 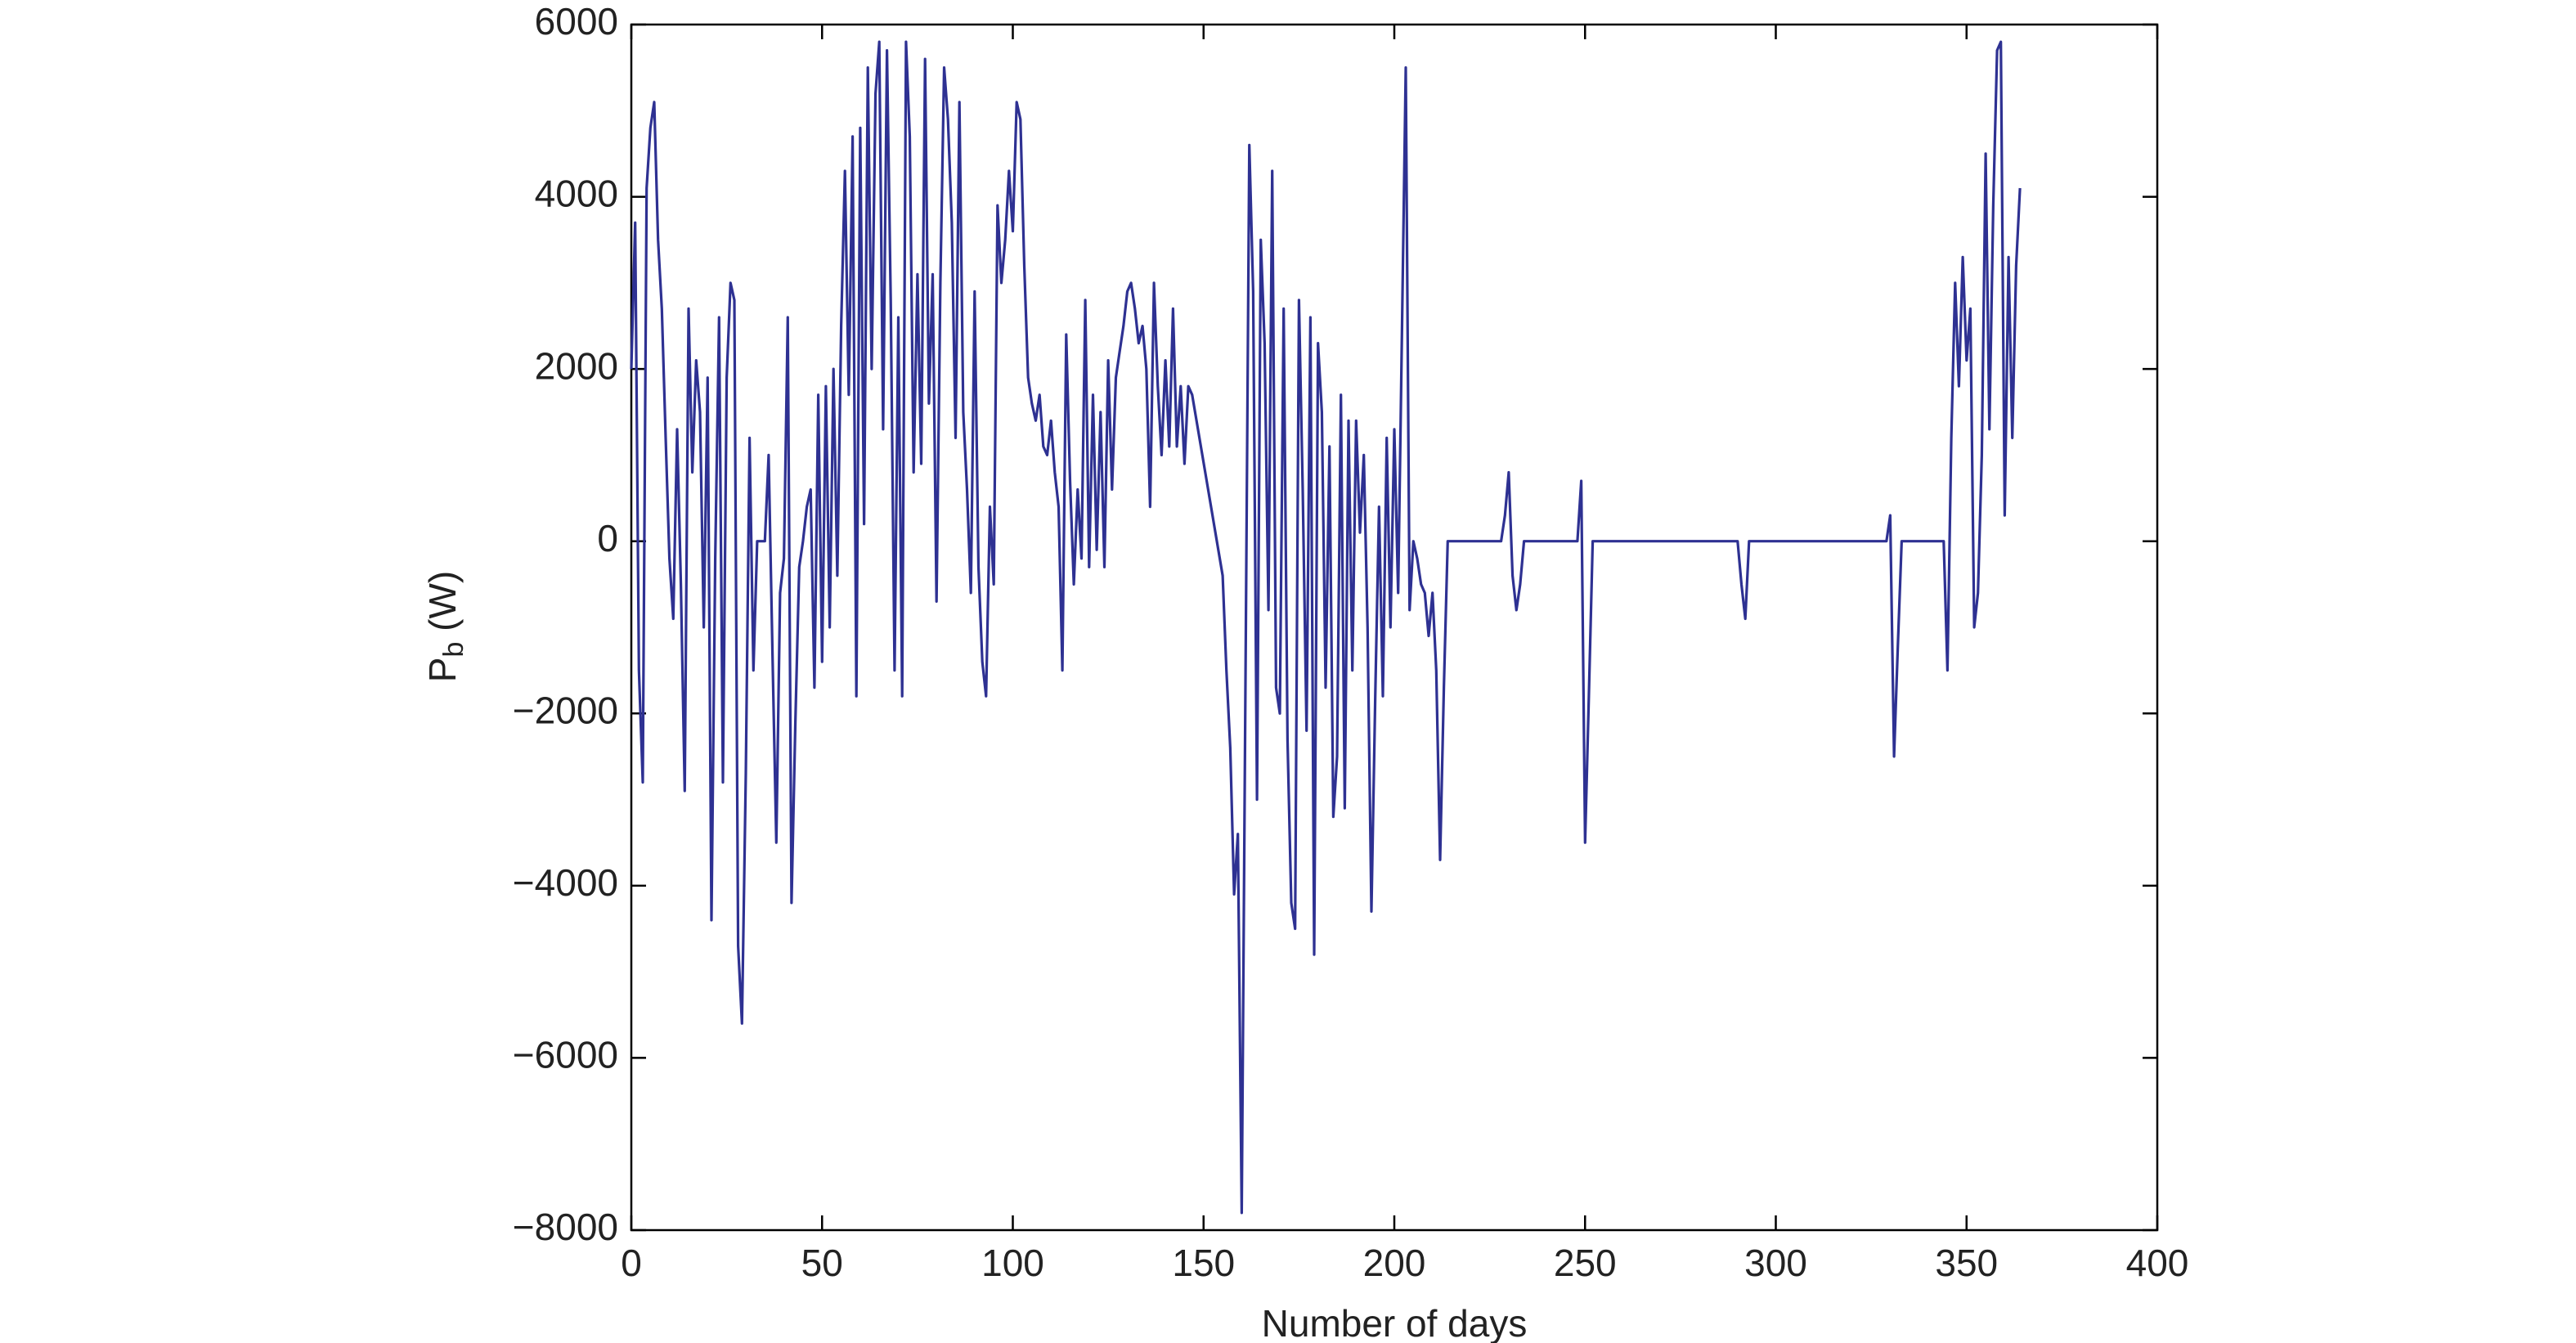 What do you see at coordinates (565, 710) in the screenshot?
I see `y-tick-label: −2000` at bounding box center [565, 710].